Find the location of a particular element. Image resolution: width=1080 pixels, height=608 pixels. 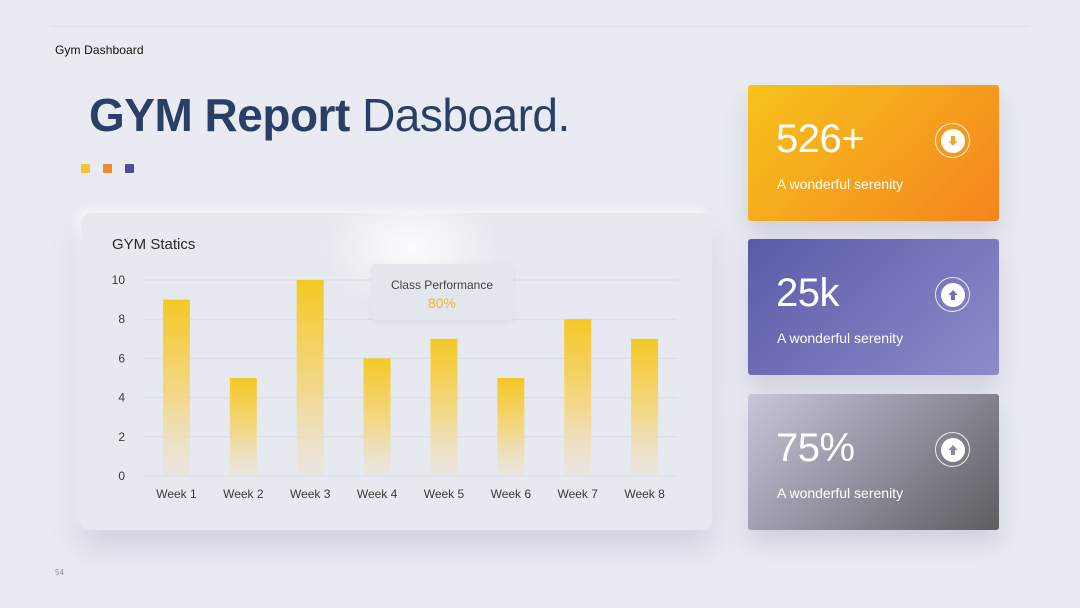

stat-value: 25k is located at coordinates (808, 293).